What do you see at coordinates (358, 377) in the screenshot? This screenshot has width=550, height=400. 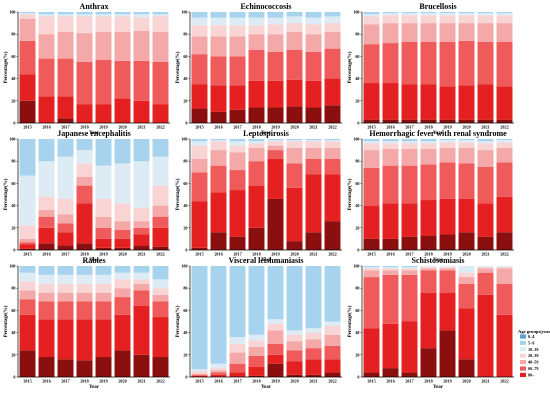 I see `y-tick-label: 0` at bounding box center [358, 377].